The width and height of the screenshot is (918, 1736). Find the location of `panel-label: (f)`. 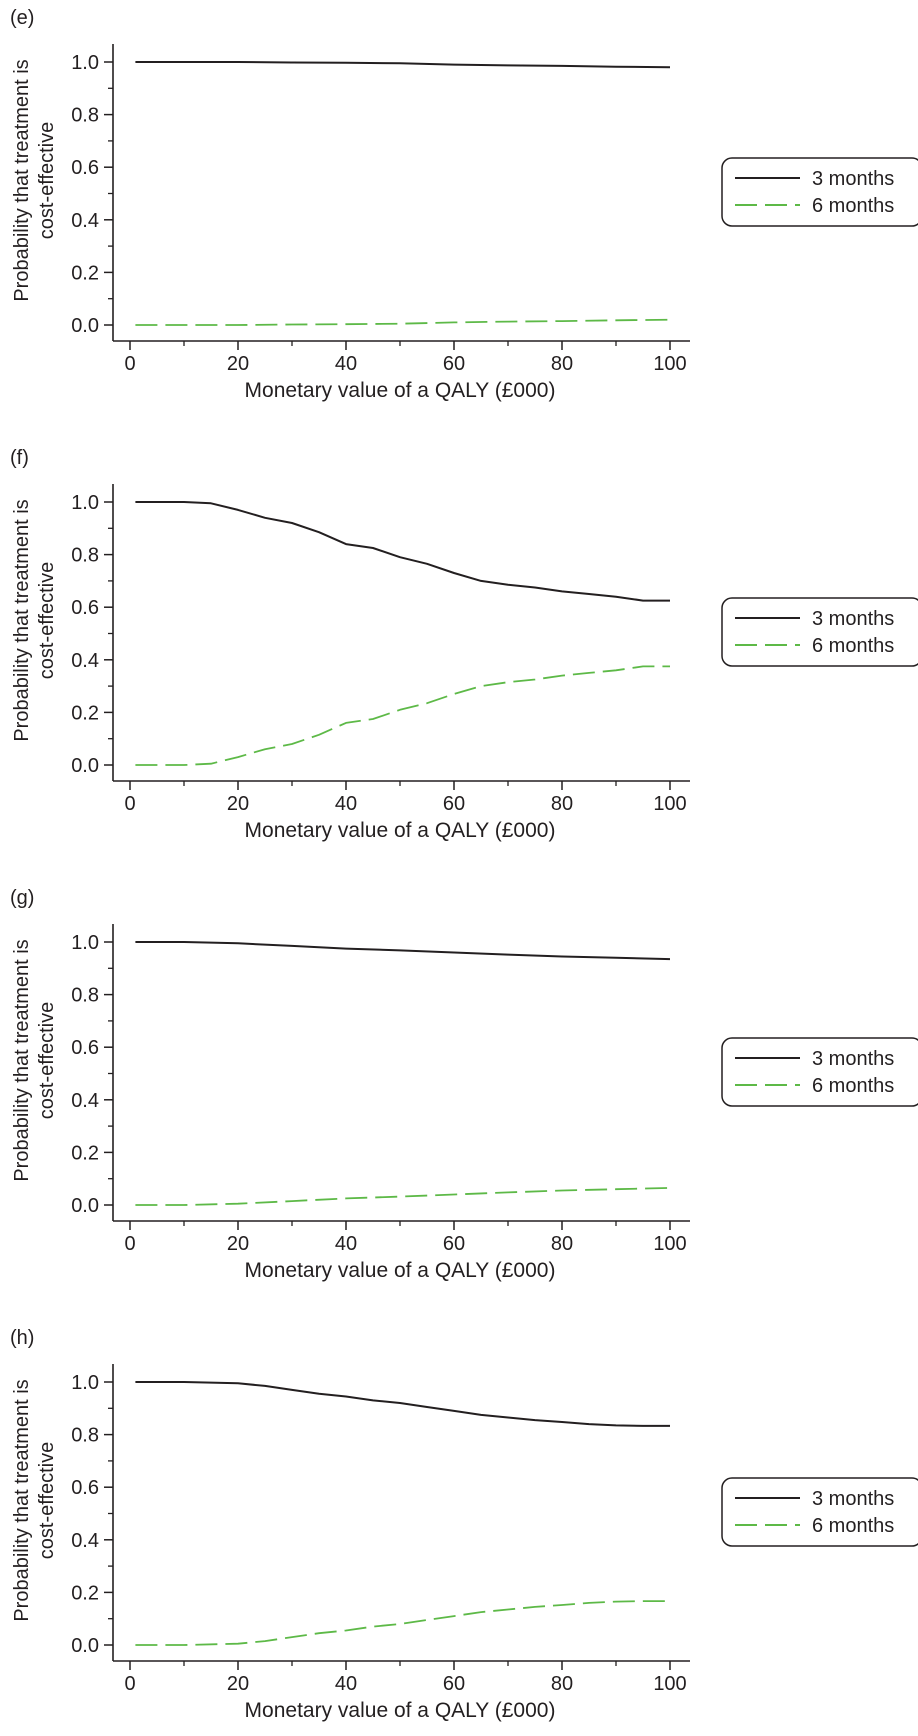

panel-label: (f) is located at coordinates (19, 458).